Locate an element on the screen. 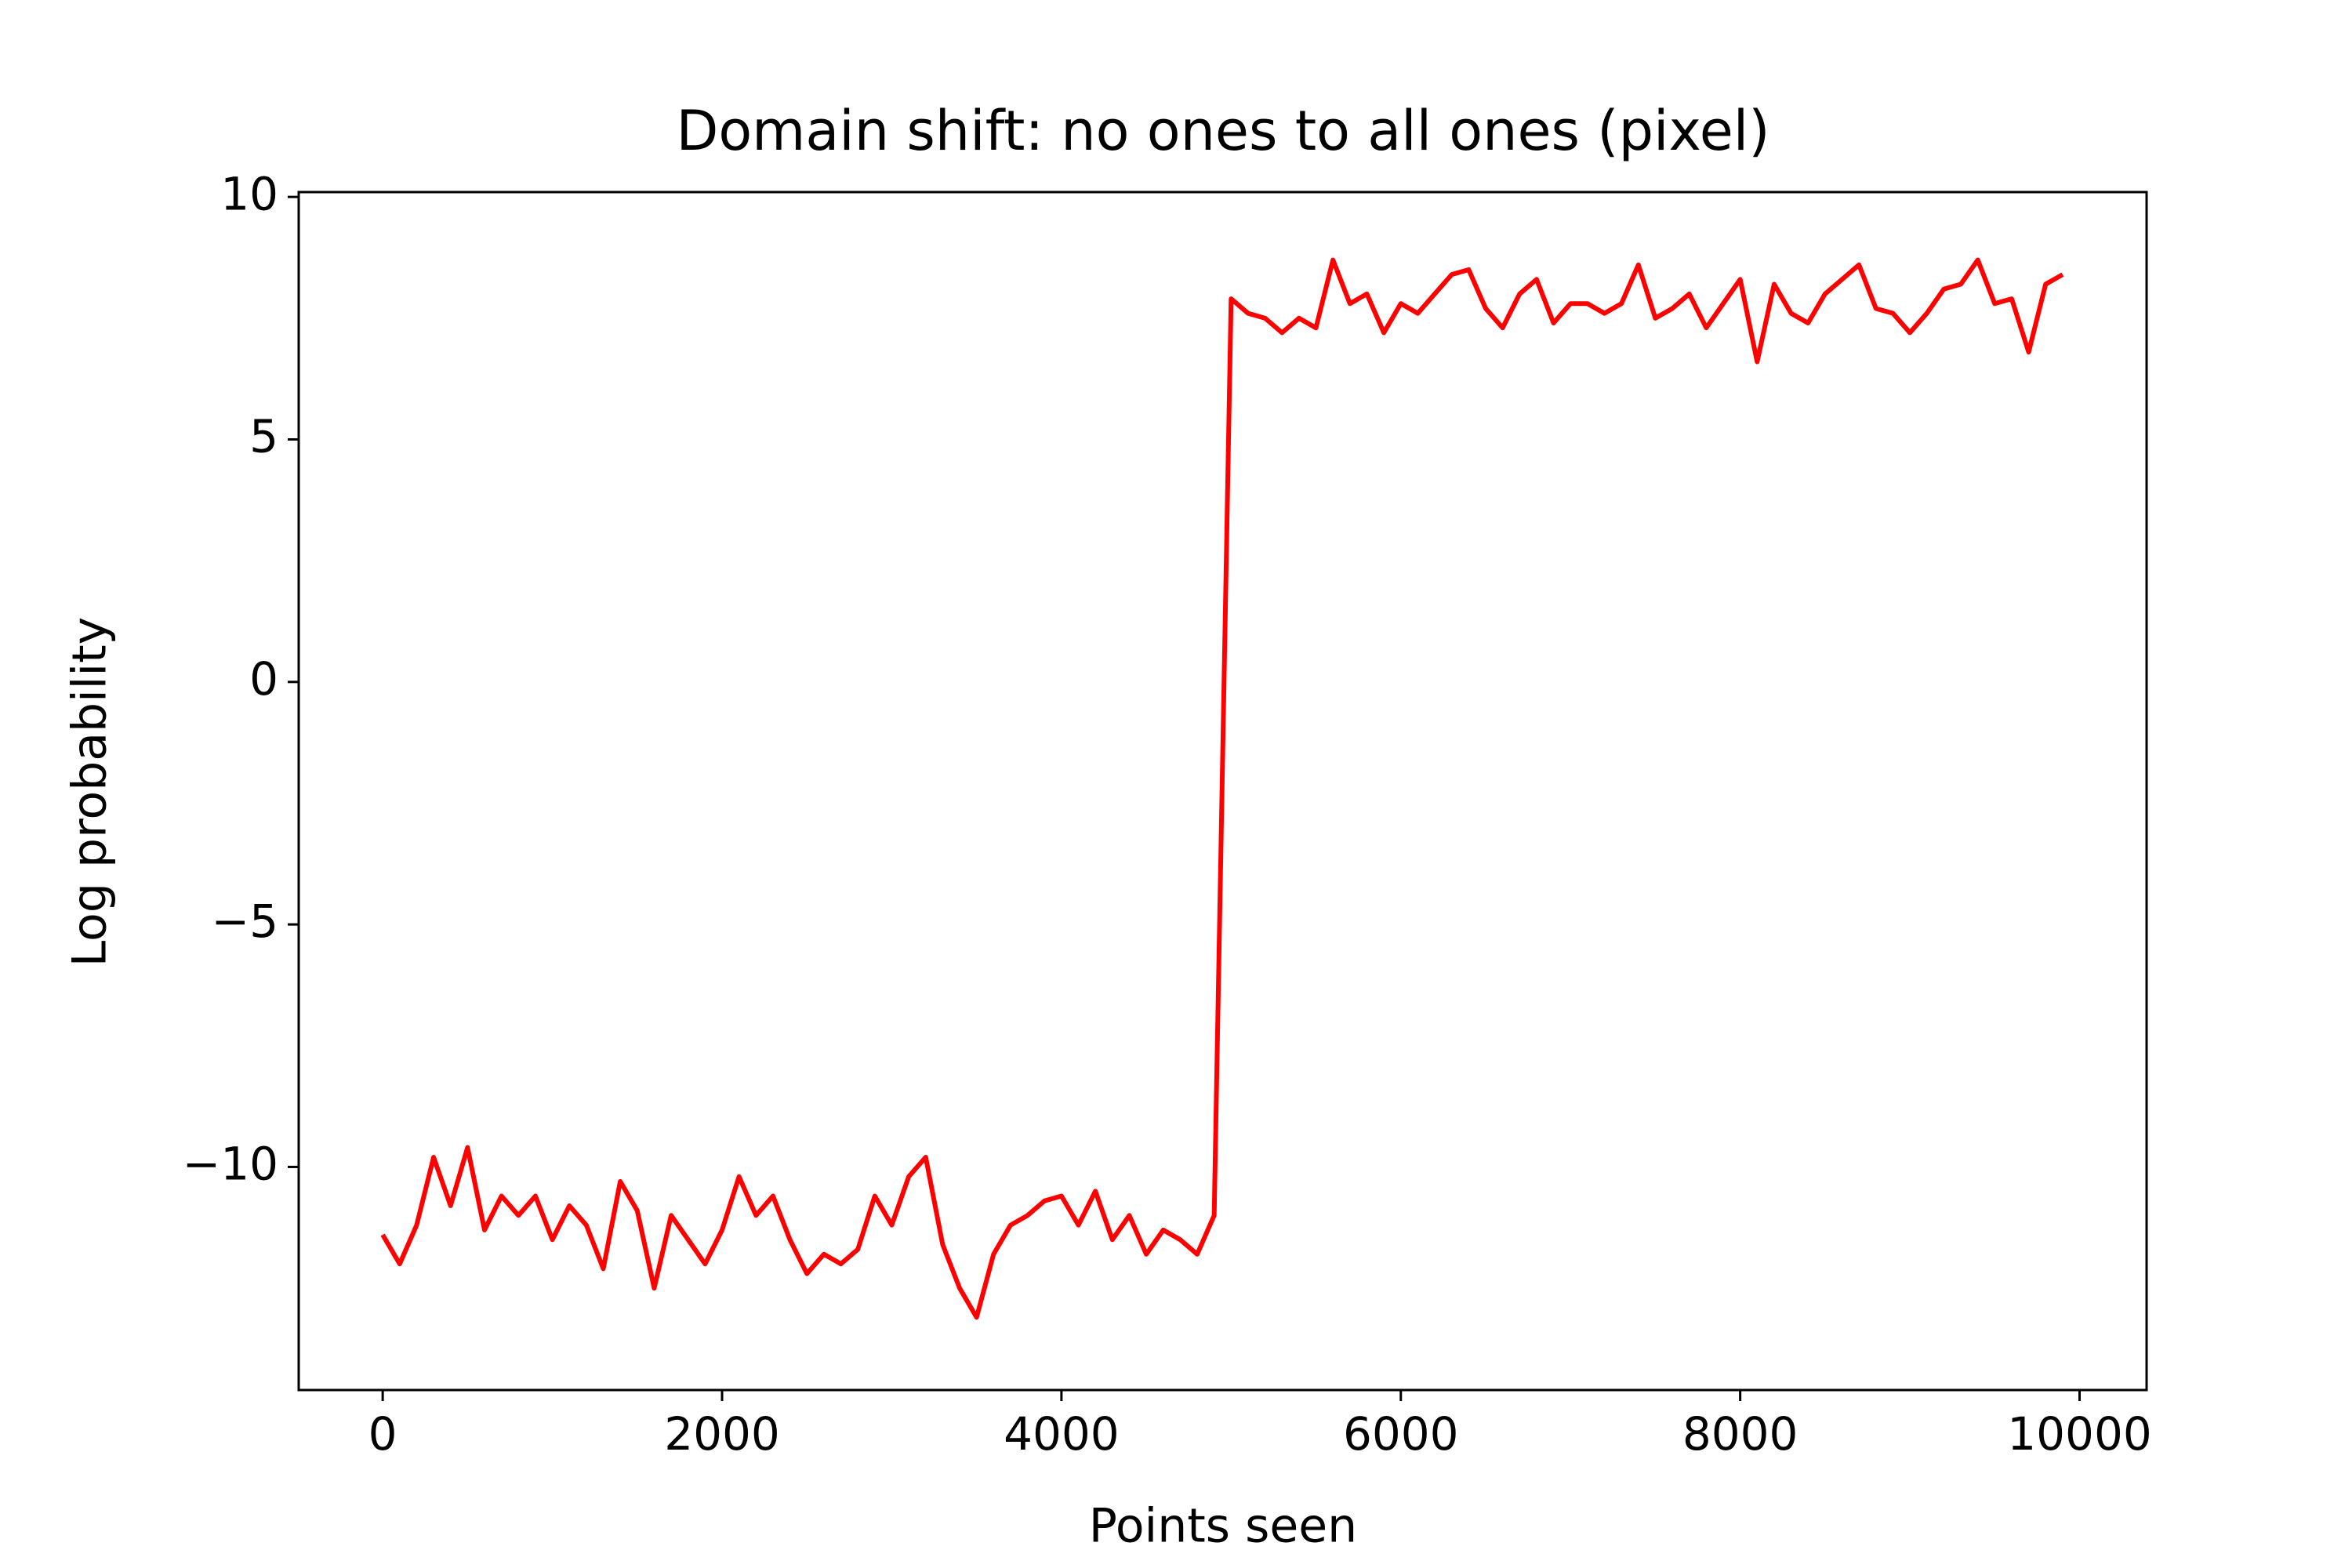  y-tick-label: −5 is located at coordinates (245, 922).